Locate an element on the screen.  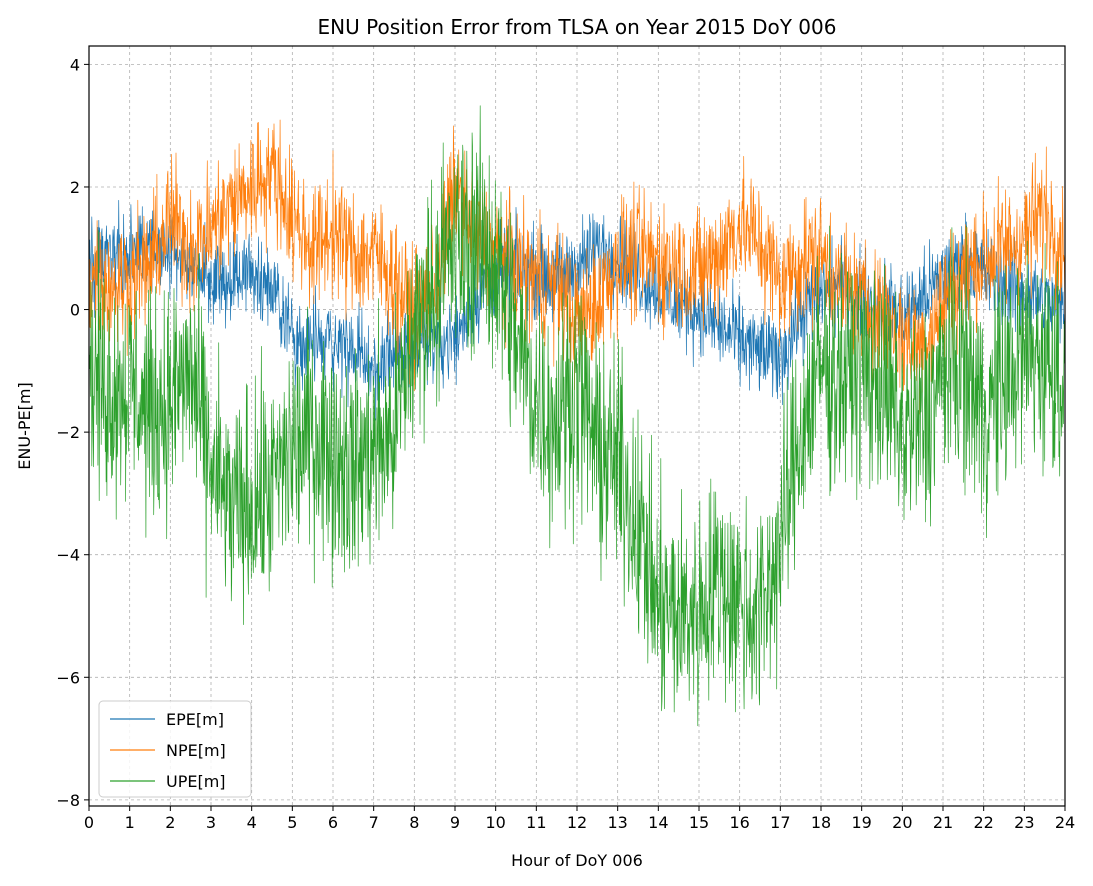
y-axis-label: ENU-PE[m] is located at coordinates (24, 425).